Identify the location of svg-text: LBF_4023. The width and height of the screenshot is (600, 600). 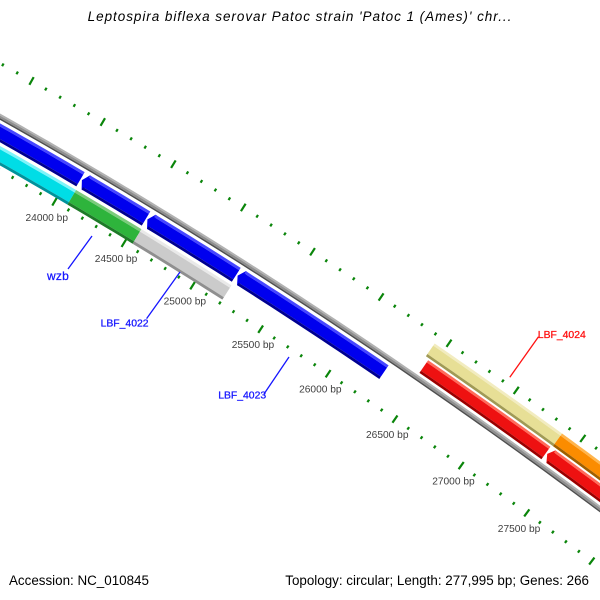
(242, 396).